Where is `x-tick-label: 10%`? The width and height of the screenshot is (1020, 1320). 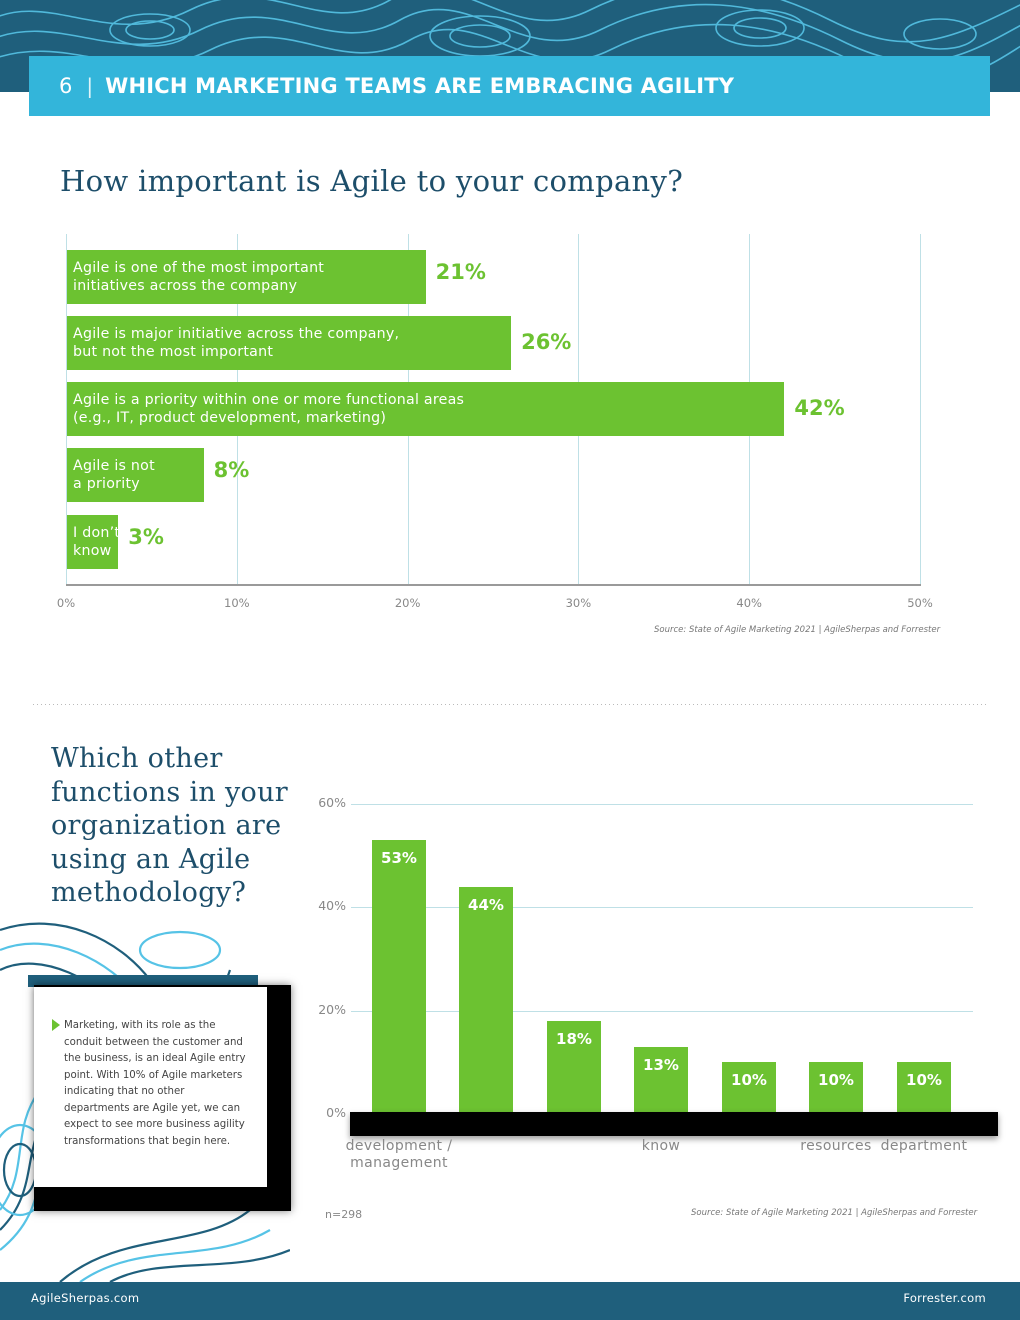 x-tick-label: 10% is located at coordinates (237, 603).